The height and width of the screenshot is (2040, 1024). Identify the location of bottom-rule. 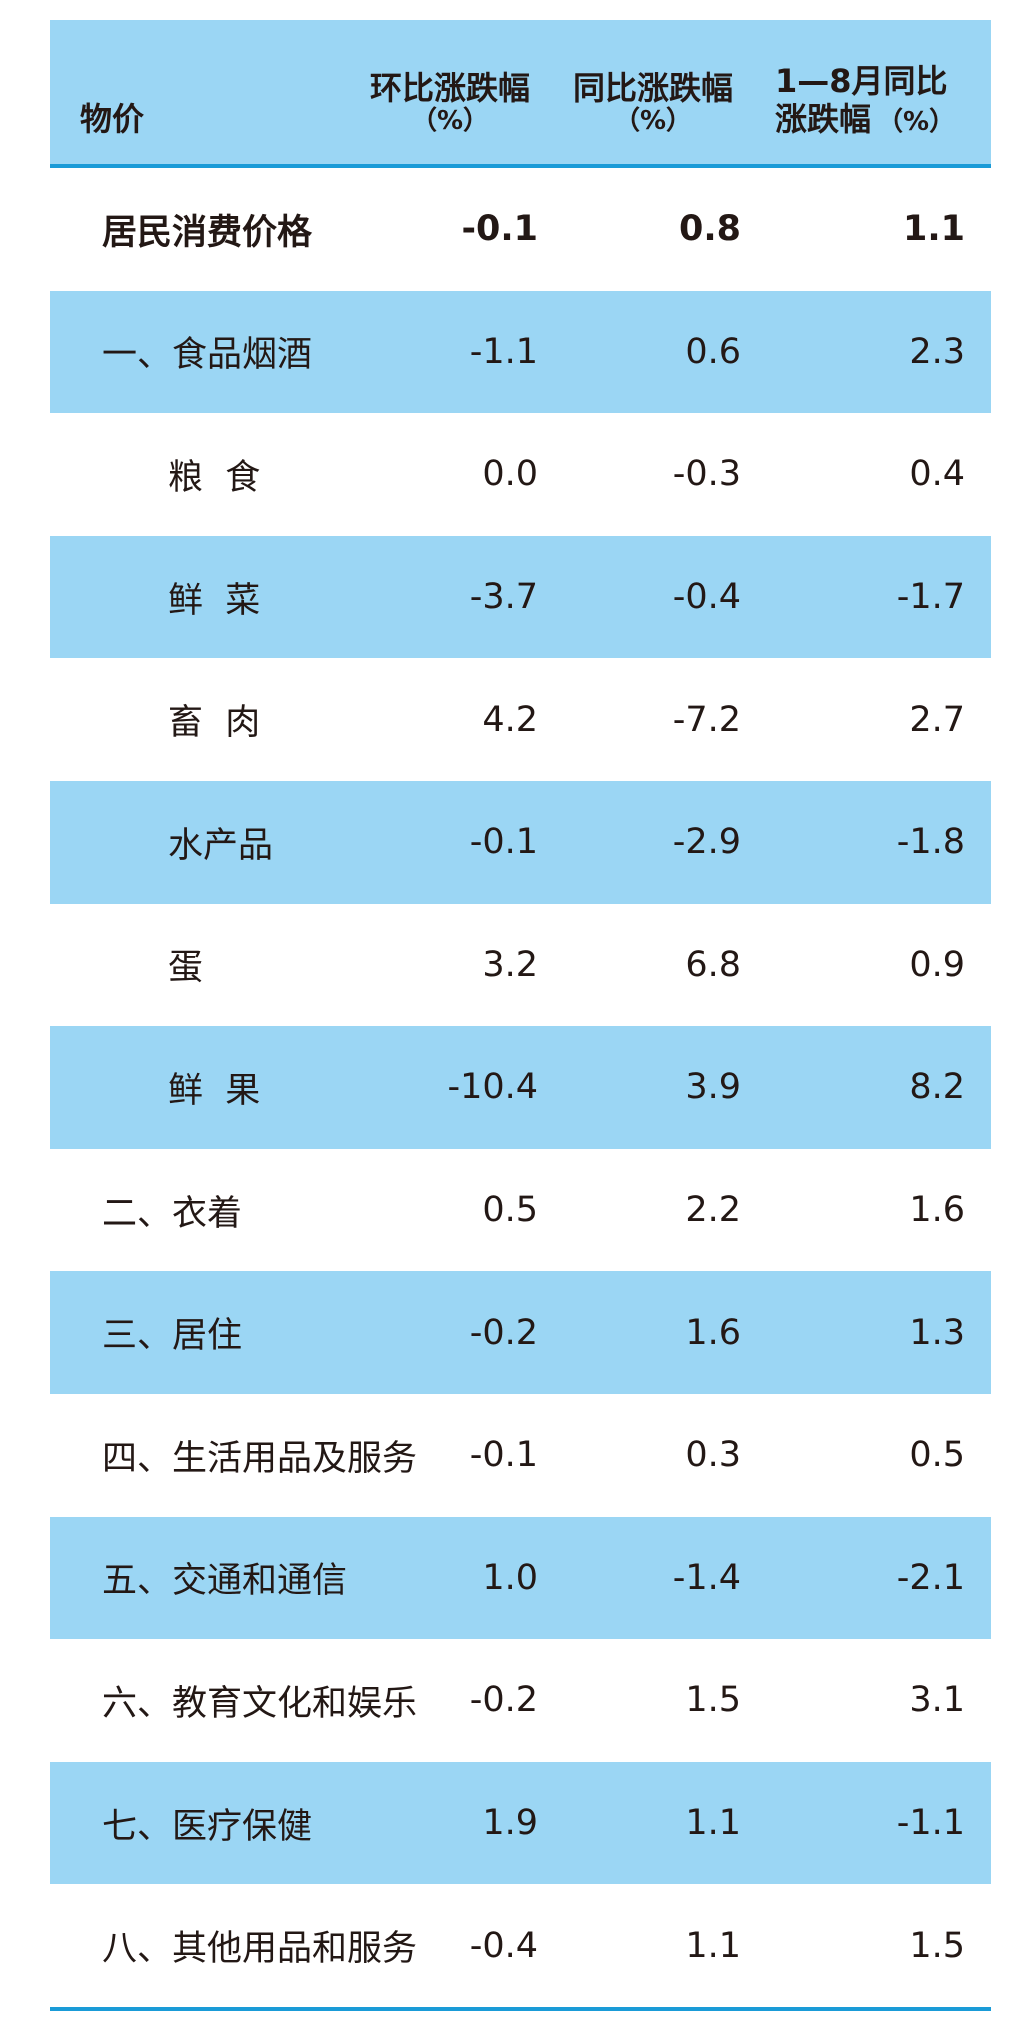
(520, 2008).